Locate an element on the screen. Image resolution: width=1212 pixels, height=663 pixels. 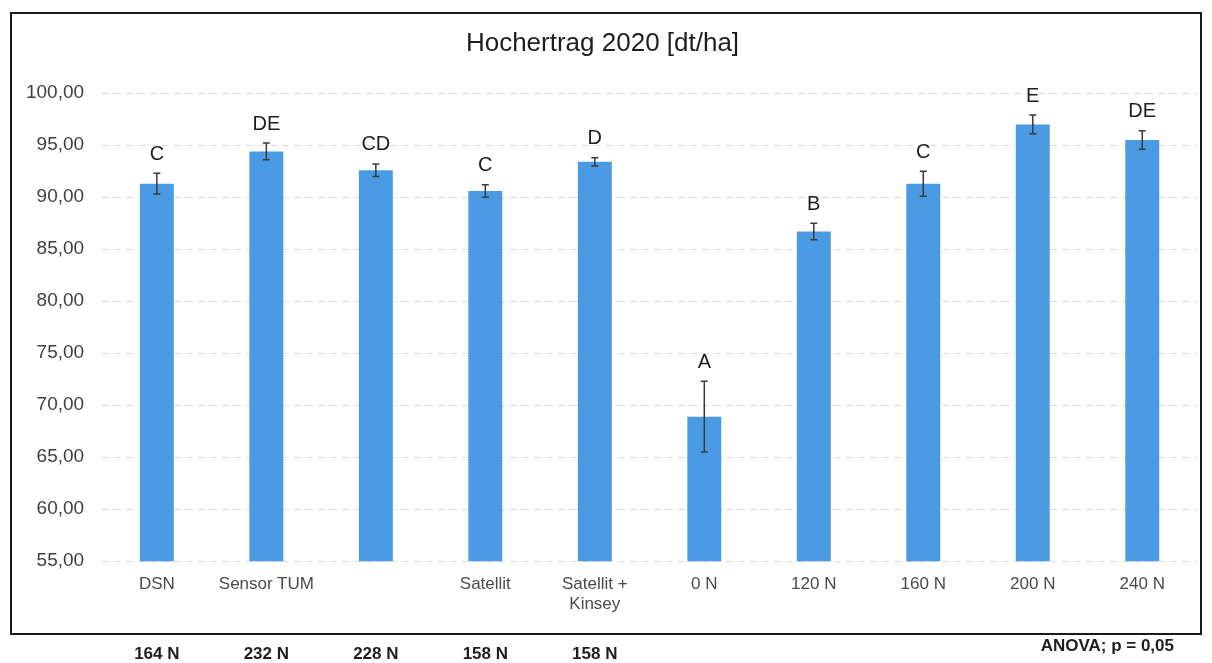
text: 228 N is located at coordinates (376, 653).